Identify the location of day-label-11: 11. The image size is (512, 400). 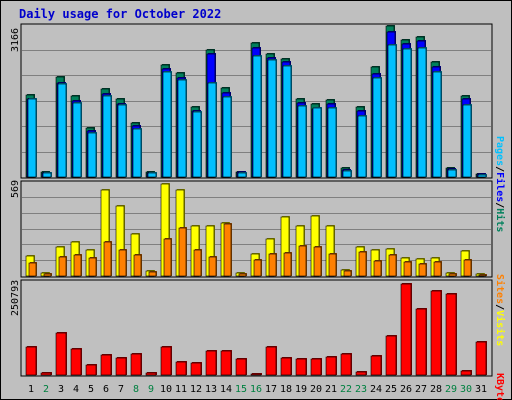
(181, 389).